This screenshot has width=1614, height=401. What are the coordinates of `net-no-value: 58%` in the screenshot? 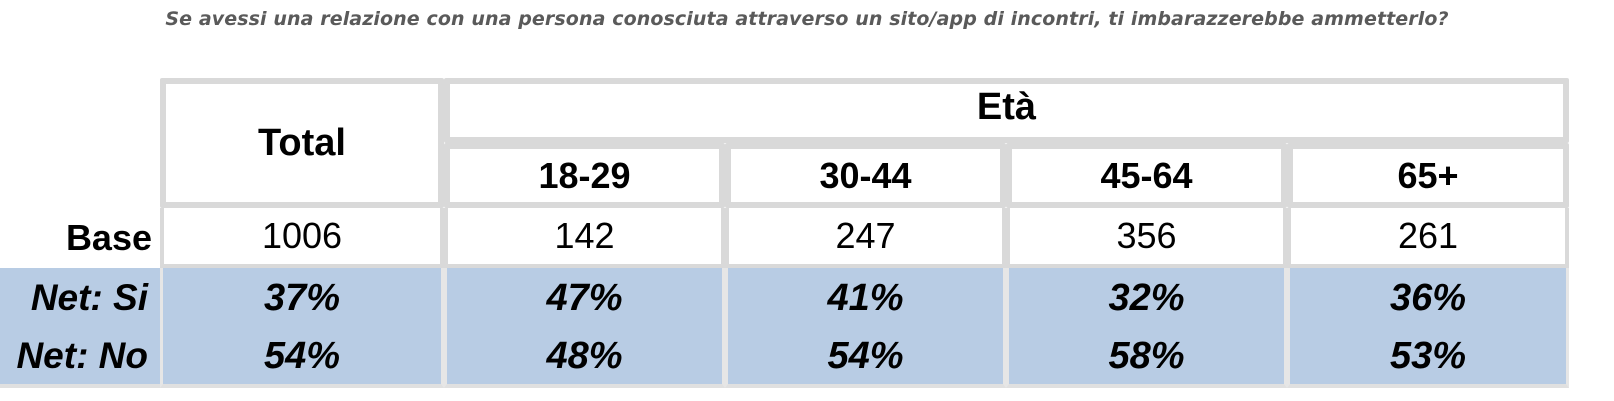 It's located at (1146, 358).